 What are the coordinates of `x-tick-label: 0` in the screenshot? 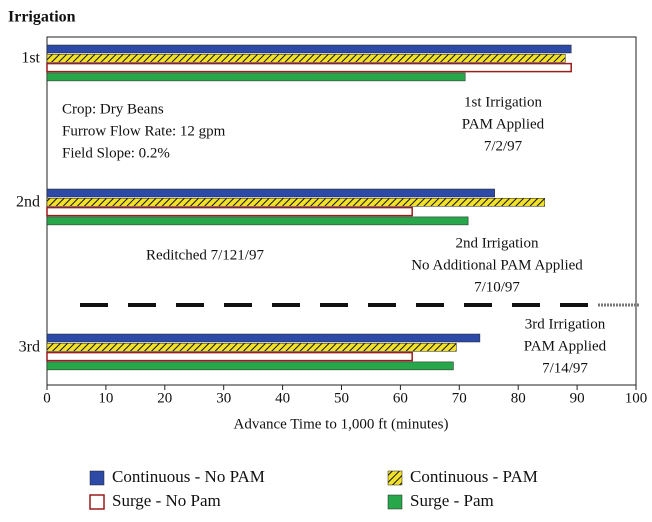 It's located at (47, 398).